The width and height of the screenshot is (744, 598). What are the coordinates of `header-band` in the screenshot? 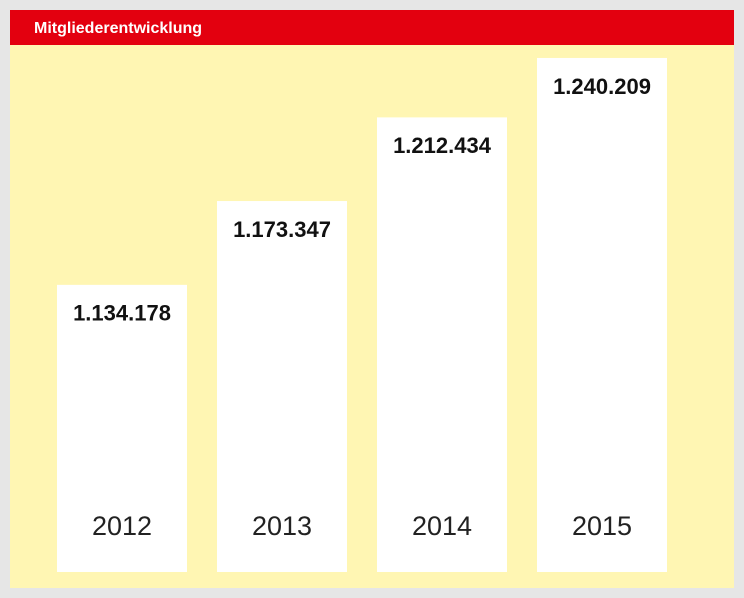 It's located at (372, 27).